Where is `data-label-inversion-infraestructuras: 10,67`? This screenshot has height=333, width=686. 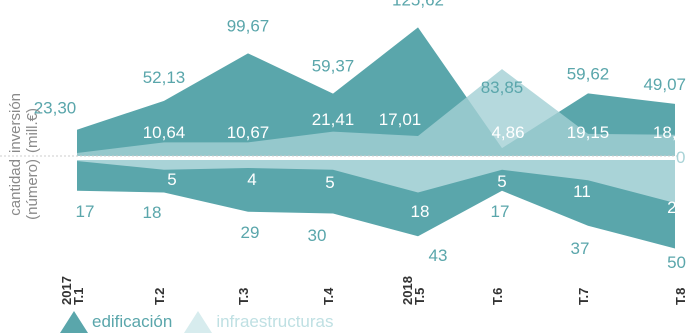 data-label-inversion-infraestructuras: 10,67 is located at coordinates (248, 132).